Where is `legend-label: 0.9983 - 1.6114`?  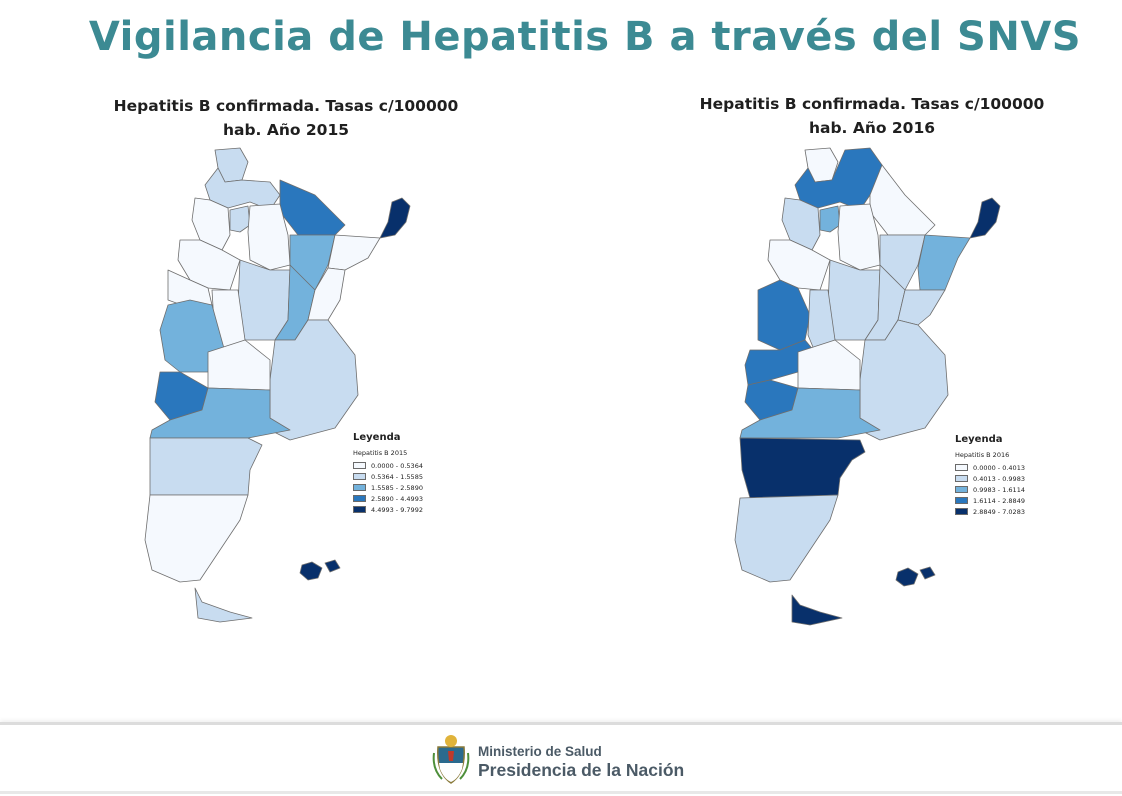 legend-label: 0.9983 - 1.6114 is located at coordinates (999, 489).